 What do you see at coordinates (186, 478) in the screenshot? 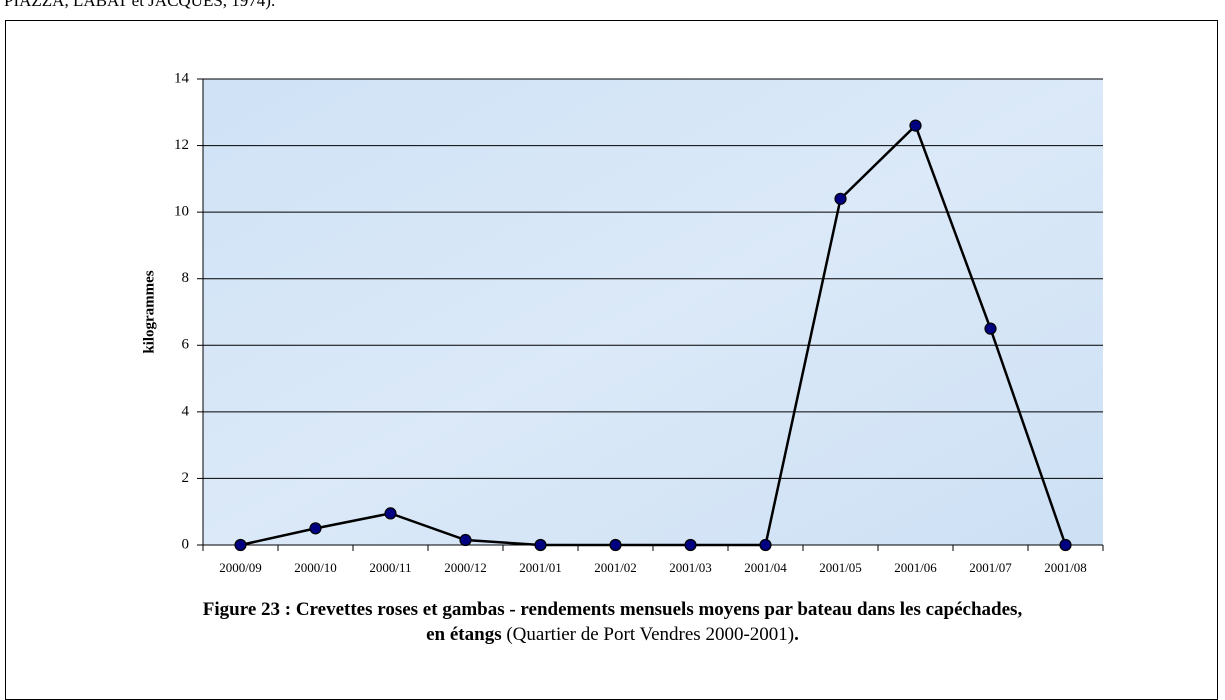
I see `y-tick-label: 2` at bounding box center [186, 478].